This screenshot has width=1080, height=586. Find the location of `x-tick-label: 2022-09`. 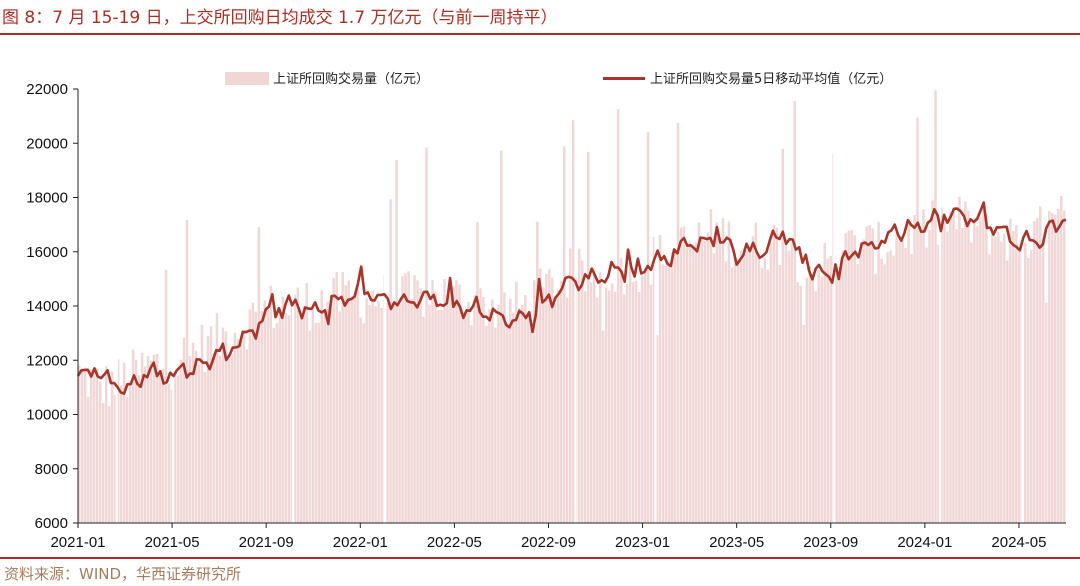

x-tick-label: 2022-09 is located at coordinates (548, 542).